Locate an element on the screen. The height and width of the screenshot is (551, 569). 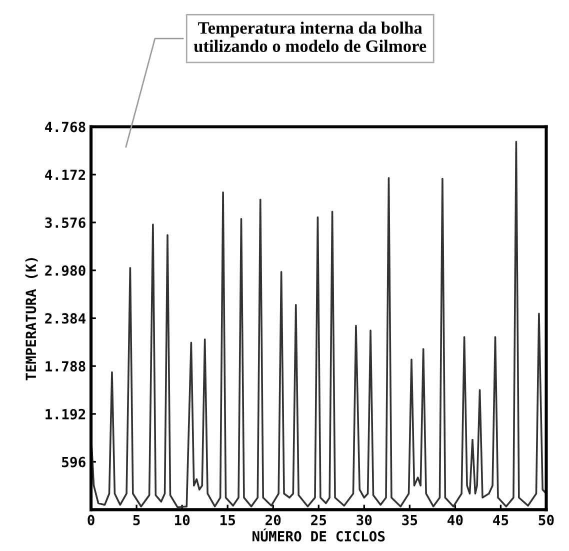
x-tick-label: 30 is located at coordinates (364, 520).